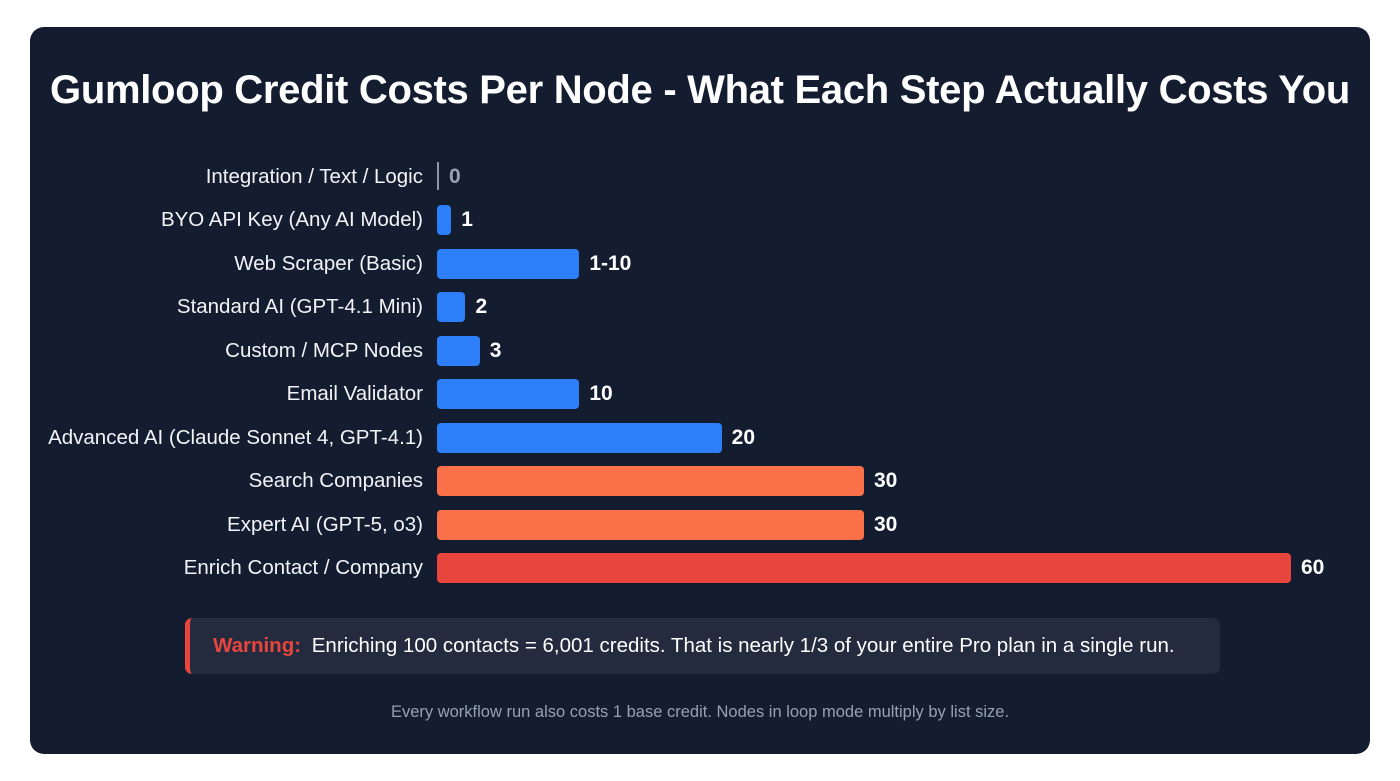 The height and width of the screenshot is (781, 1400). What do you see at coordinates (610, 263) in the screenshot?
I see `bar-value-label: 1-10` at bounding box center [610, 263].